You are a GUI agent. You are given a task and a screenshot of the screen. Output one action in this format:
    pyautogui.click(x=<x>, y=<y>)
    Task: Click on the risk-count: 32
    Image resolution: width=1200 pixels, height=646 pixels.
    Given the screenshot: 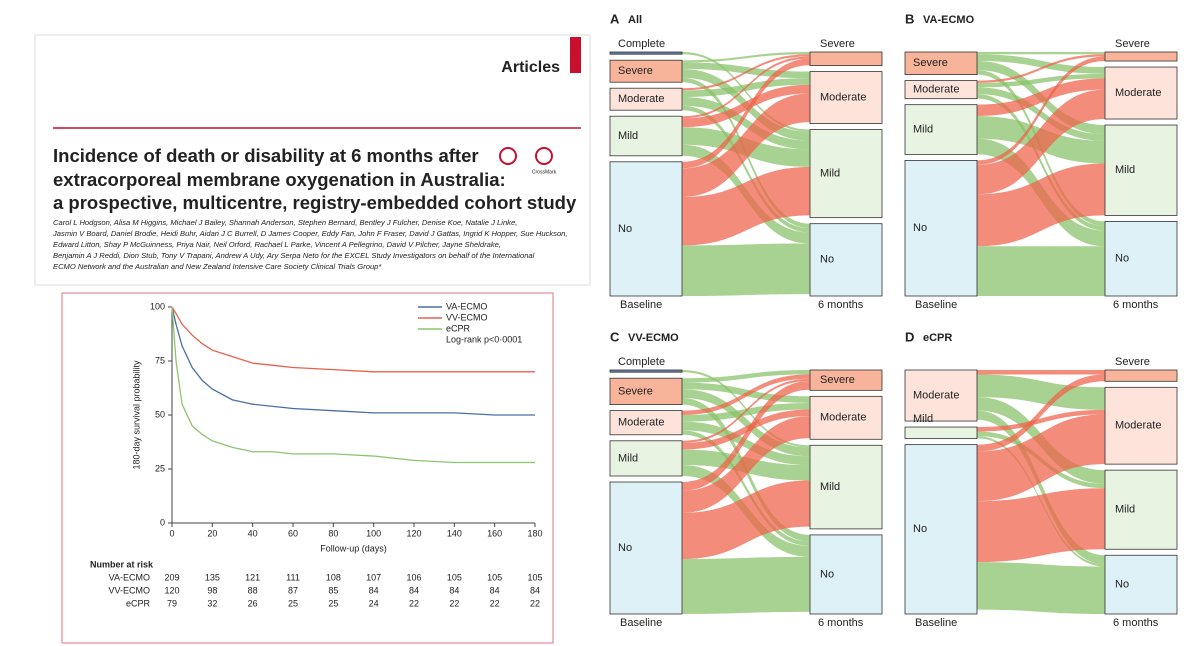 What is the action you would take?
    pyautogui.click(x=212, y=603)
    